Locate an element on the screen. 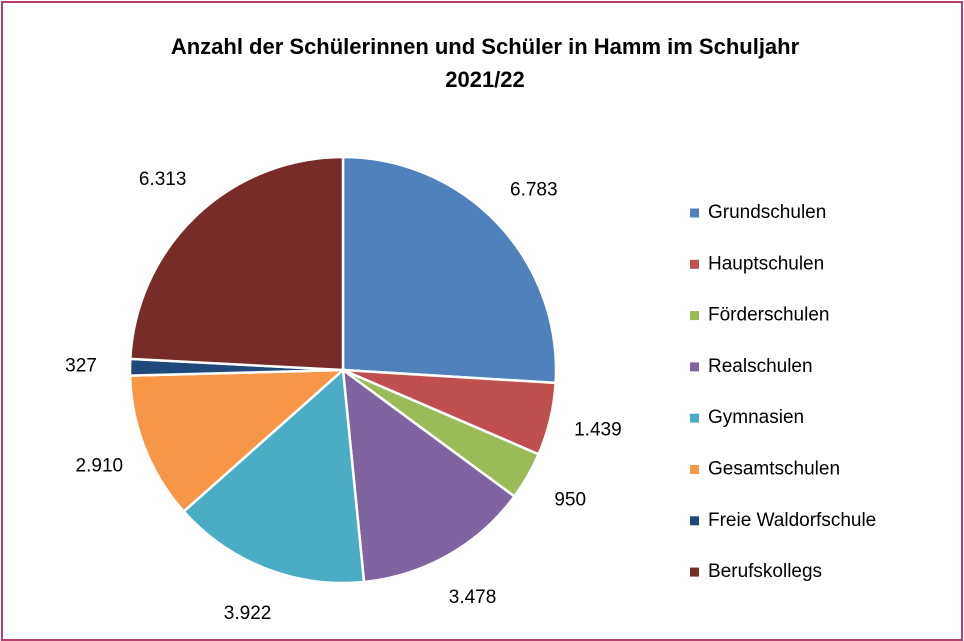 This screenshot has width=964, height=641. data-label: 1.439 is located at coordinates (598, 430).